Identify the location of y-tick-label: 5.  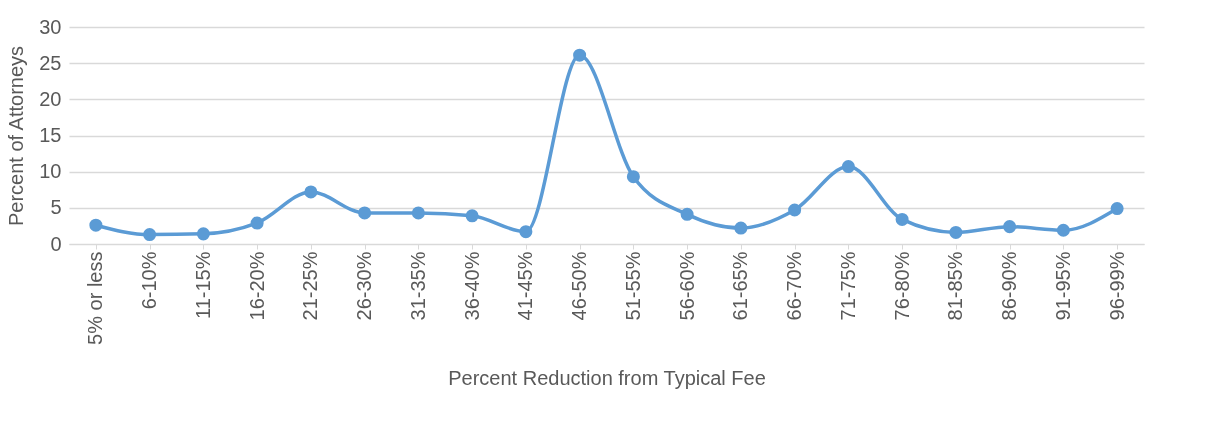
(56, 207).